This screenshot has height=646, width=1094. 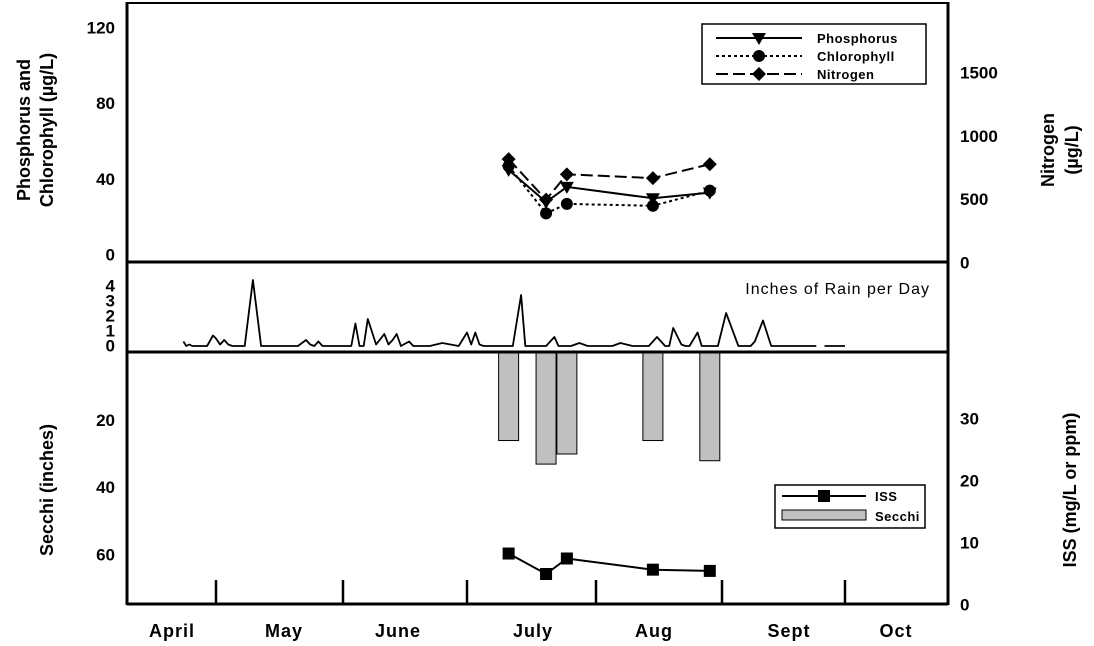 What do you see at coordinates (969, 419) in the screenshot?
I see `iss-tick-30: 30` at bounding box center [969, 419].